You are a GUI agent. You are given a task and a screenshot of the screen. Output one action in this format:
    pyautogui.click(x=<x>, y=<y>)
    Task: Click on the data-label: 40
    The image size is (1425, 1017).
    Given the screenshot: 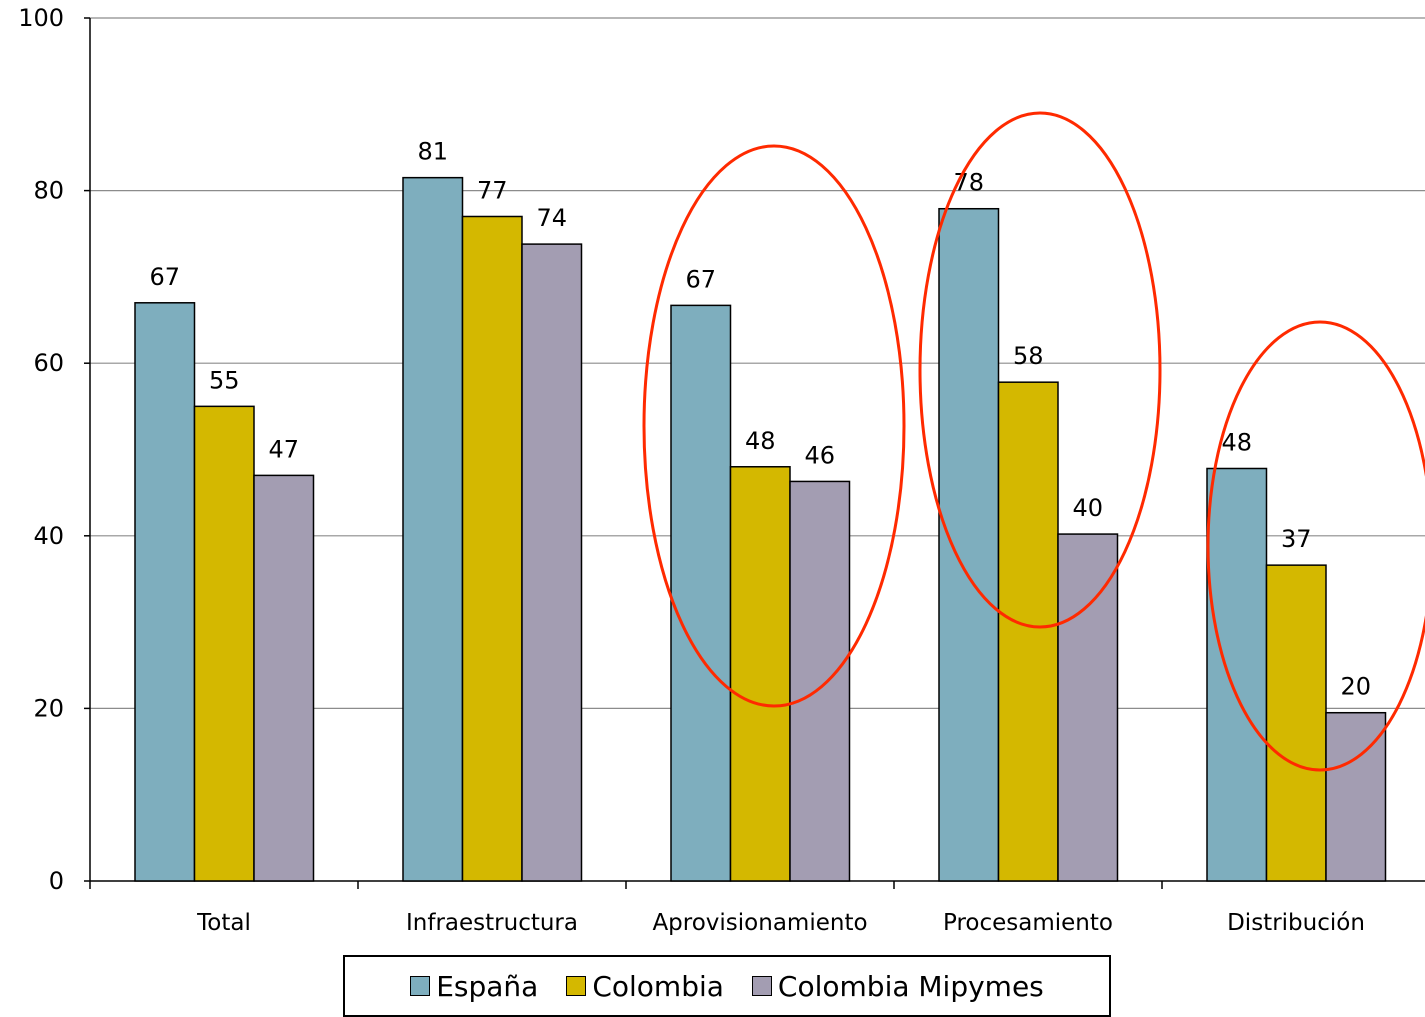 What is the action you would take?
    pyautogui.click(x=1087, y=508)
    